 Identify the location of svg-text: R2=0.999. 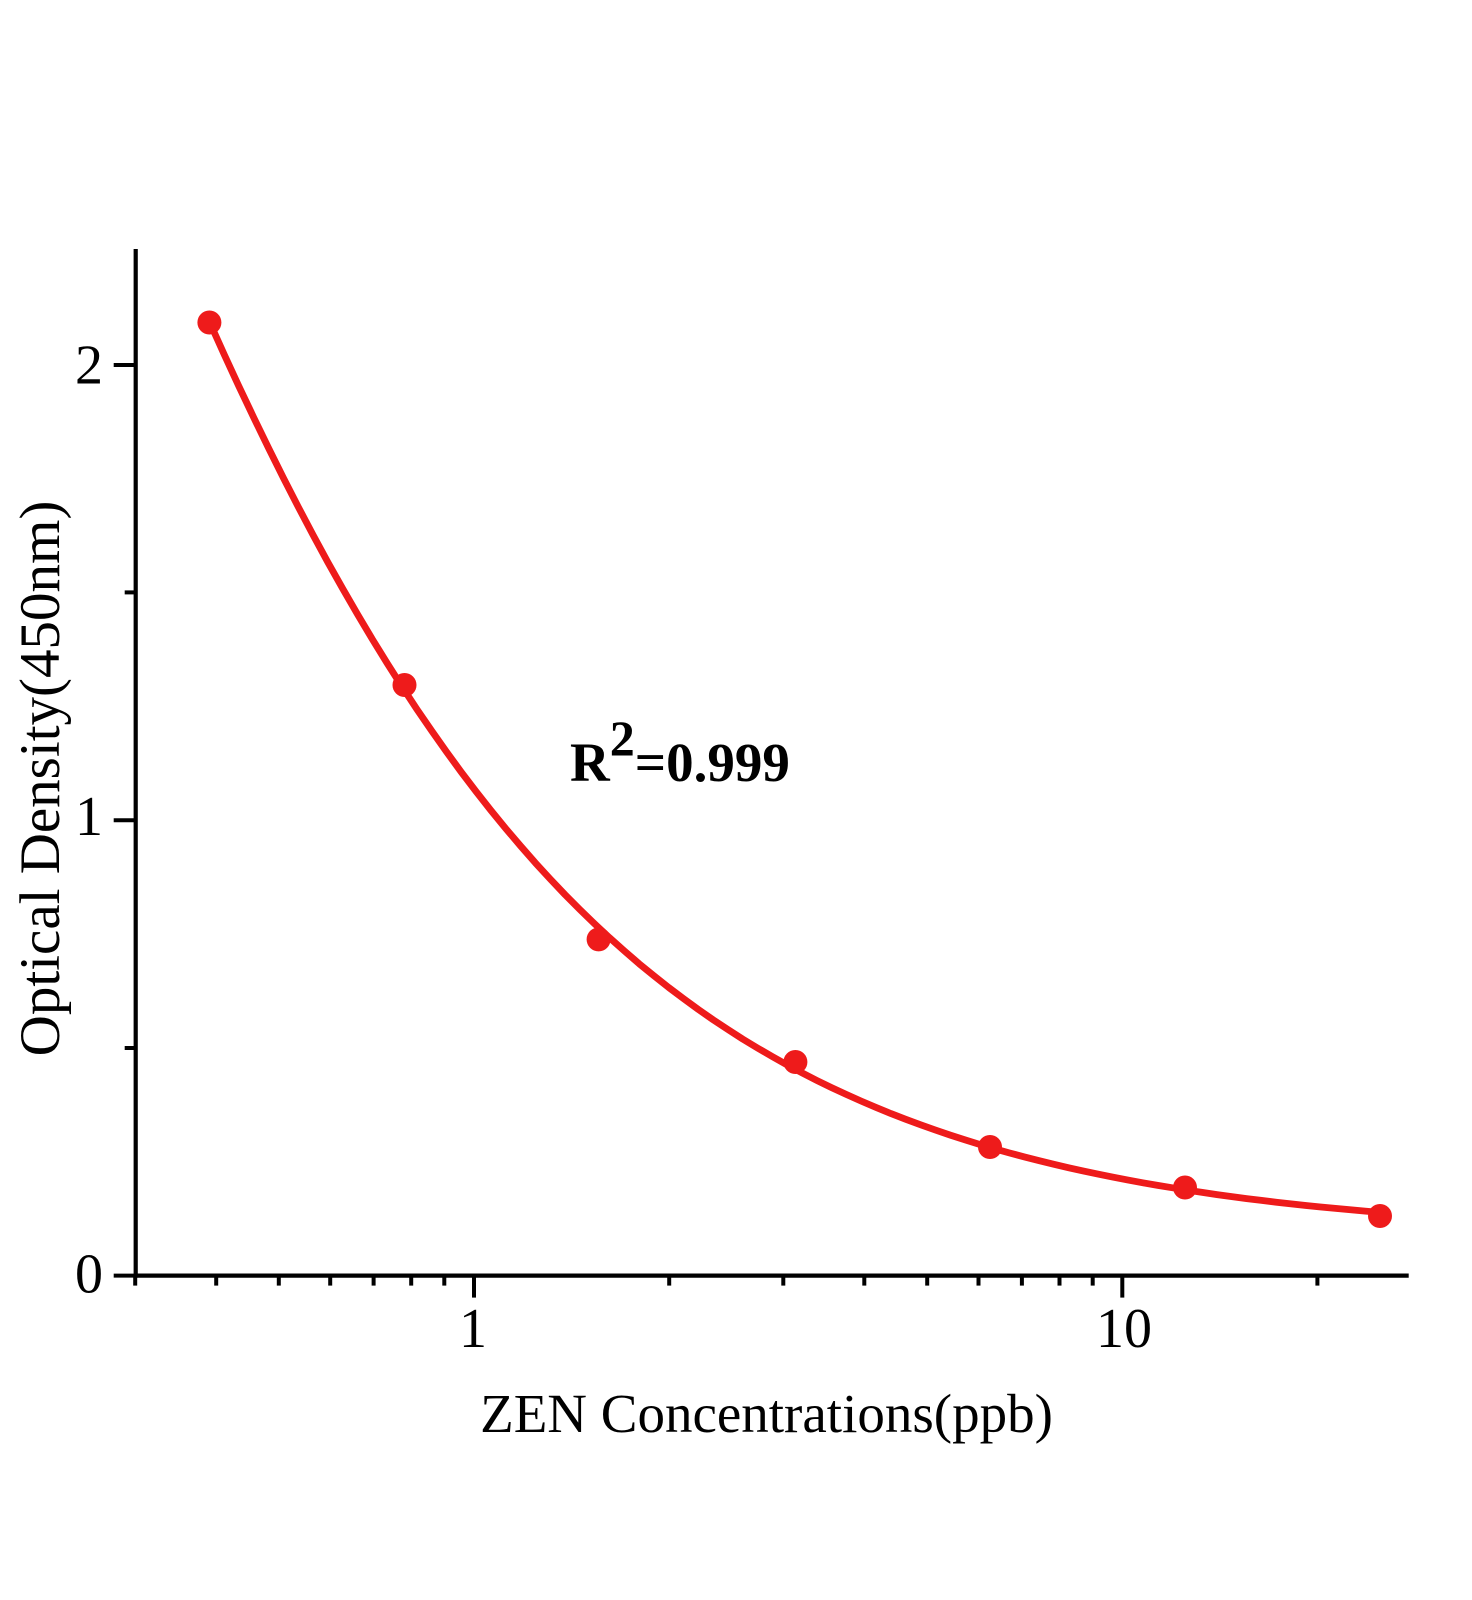
(680, 751).